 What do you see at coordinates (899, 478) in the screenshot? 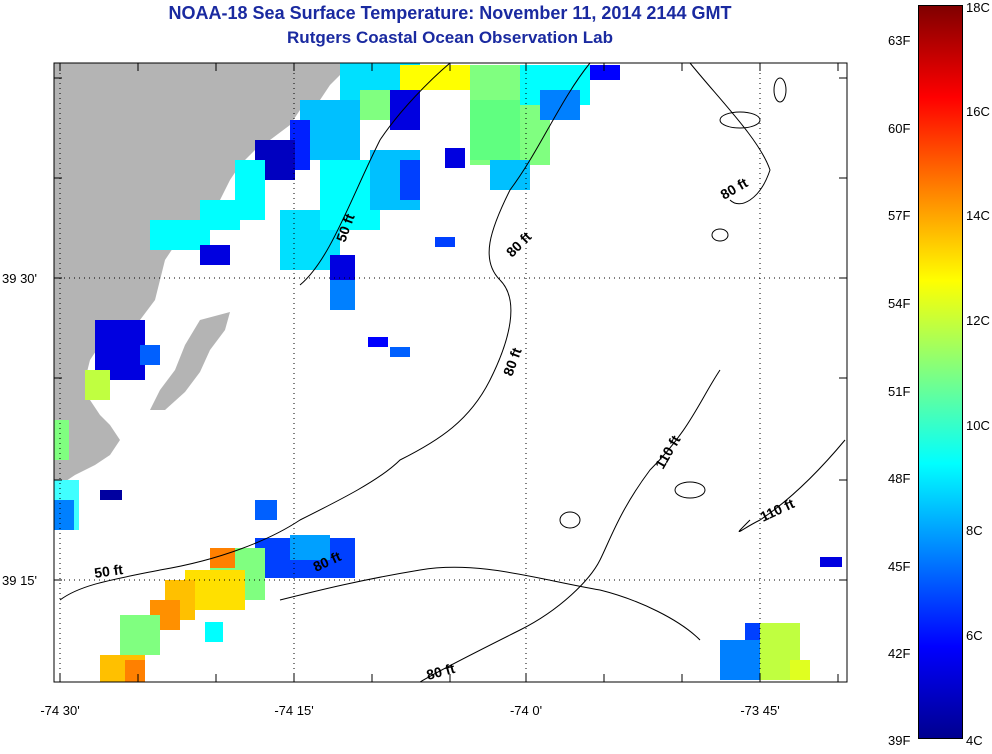
I see `colorbar-f-label: 48F` at bounding box center [899, 478].